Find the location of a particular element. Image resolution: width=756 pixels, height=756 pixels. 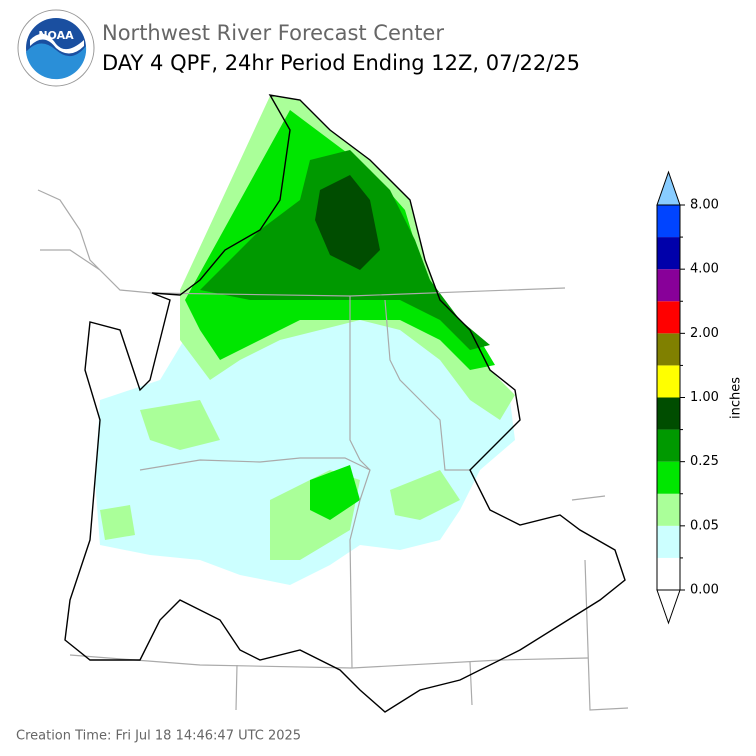

colorbar-tick-label: 8.00 is located at coordinates (704, 205).